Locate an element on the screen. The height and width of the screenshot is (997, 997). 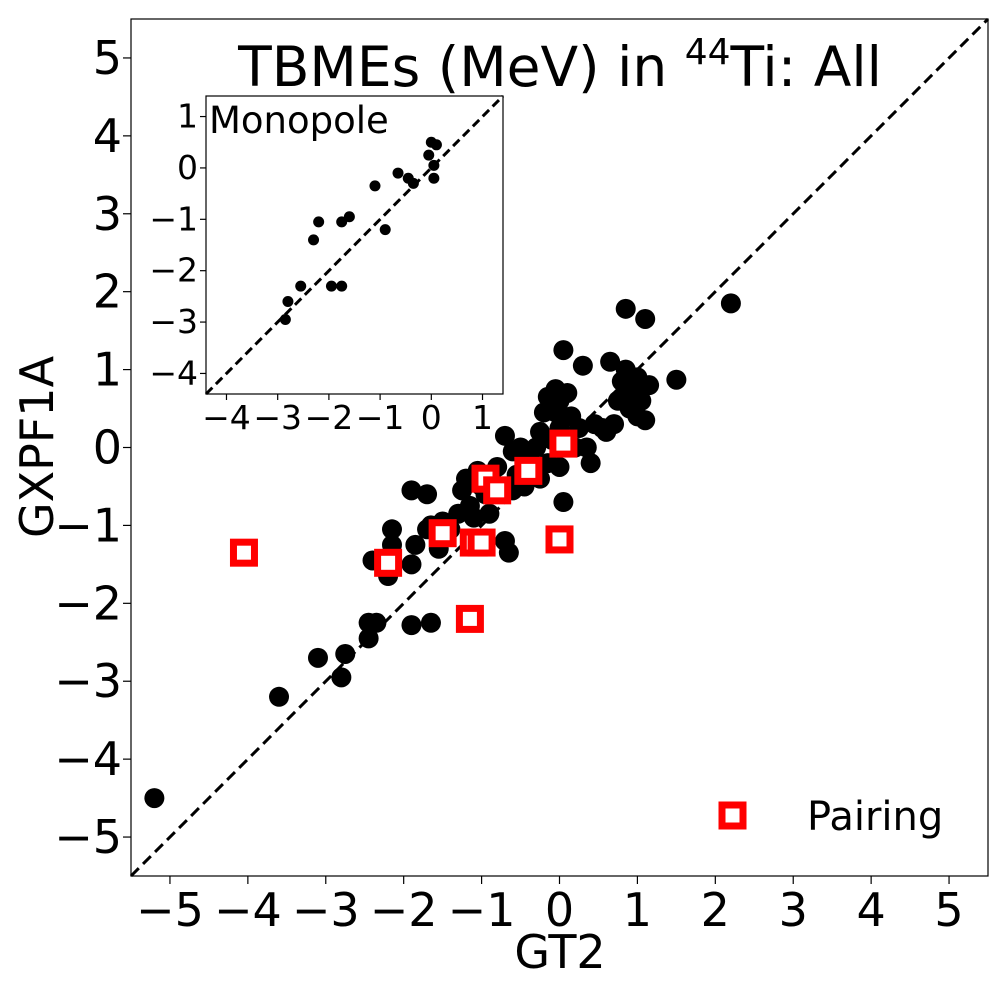
main-y-tick-label: −2 is located at coordinates (88, 603).